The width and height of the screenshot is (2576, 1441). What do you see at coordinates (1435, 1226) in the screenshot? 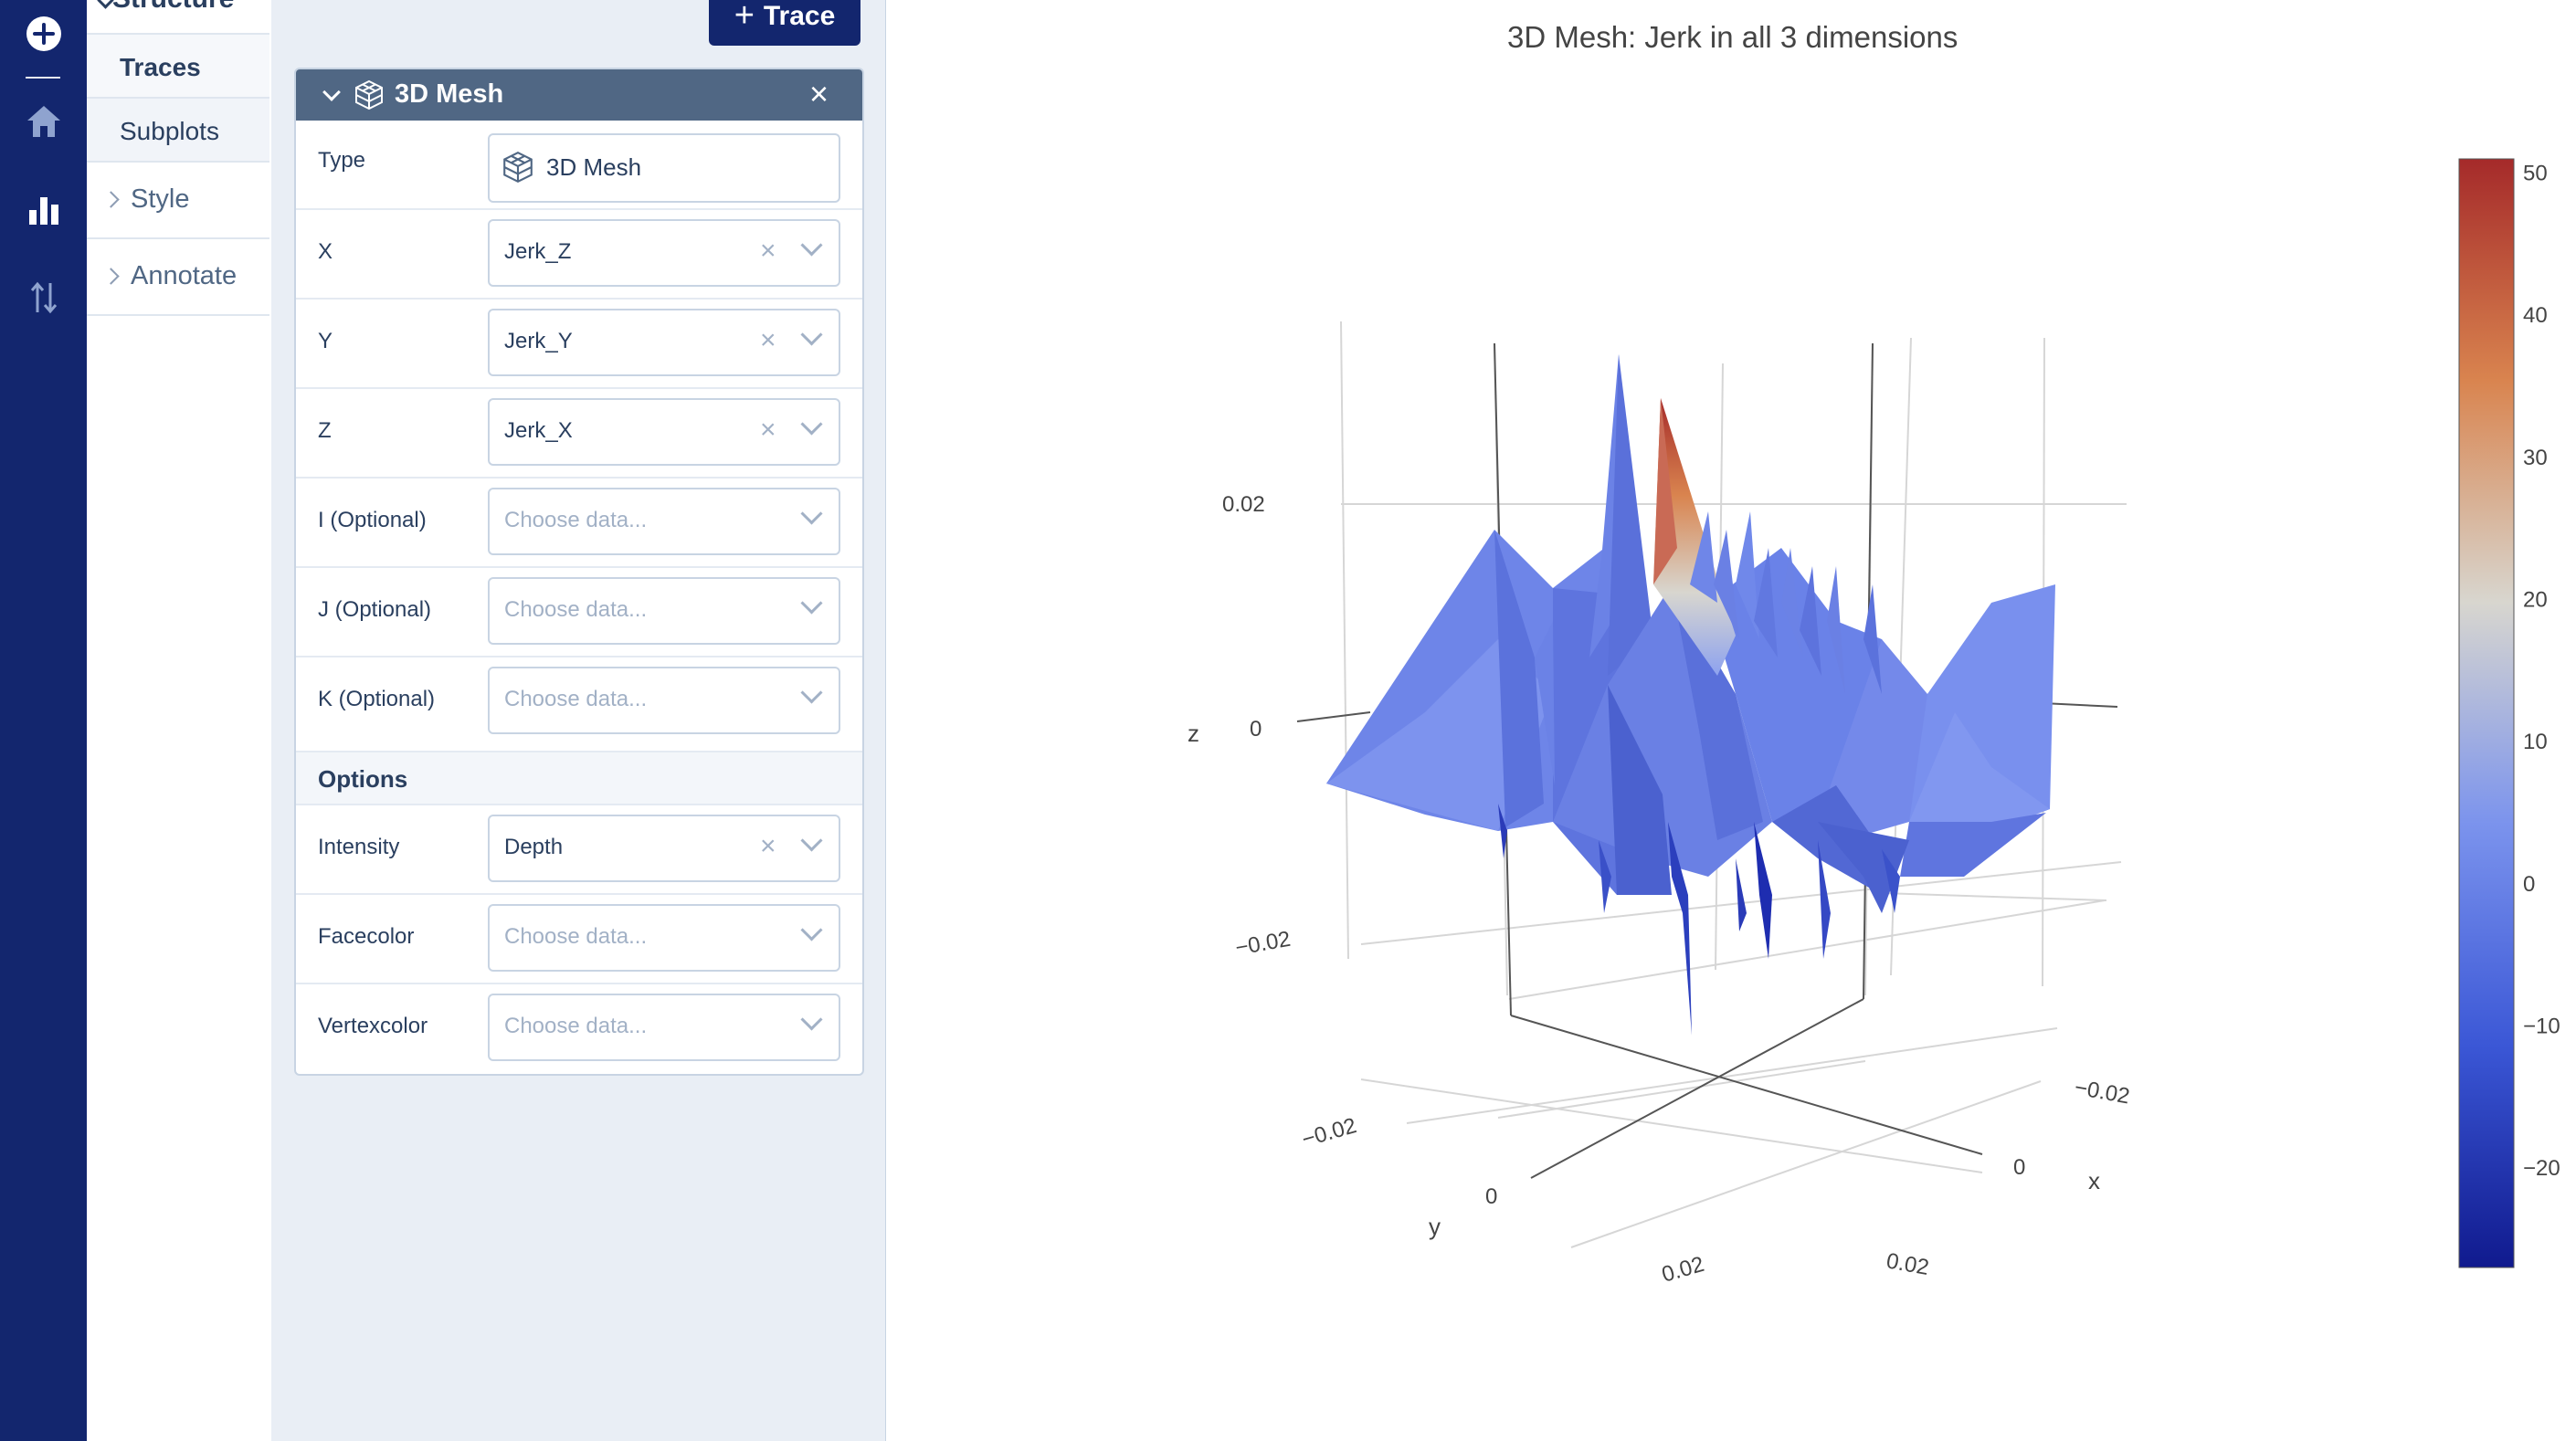
I see `y-axis-title: y` at bounding box center [1435, 1226].